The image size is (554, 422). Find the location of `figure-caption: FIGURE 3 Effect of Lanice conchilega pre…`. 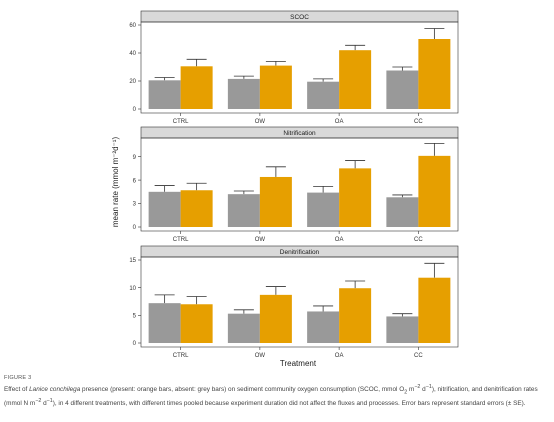

figure-caption: FIGURE 3 Effect of Lanice conchilega pre… is located at coordinates (278, 391).